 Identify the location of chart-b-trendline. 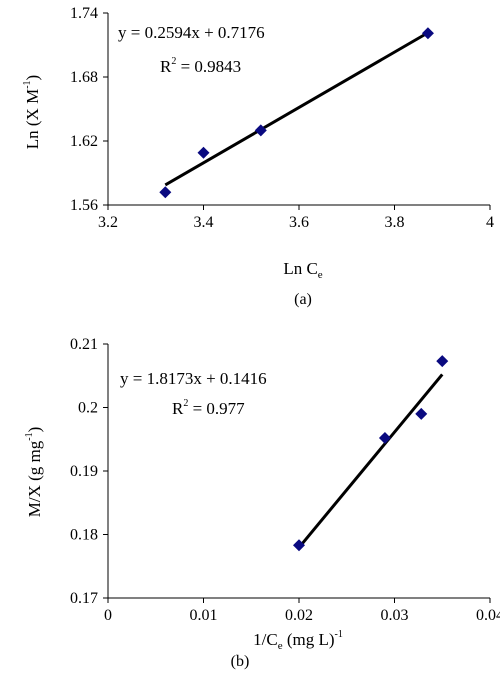
(370, 461).